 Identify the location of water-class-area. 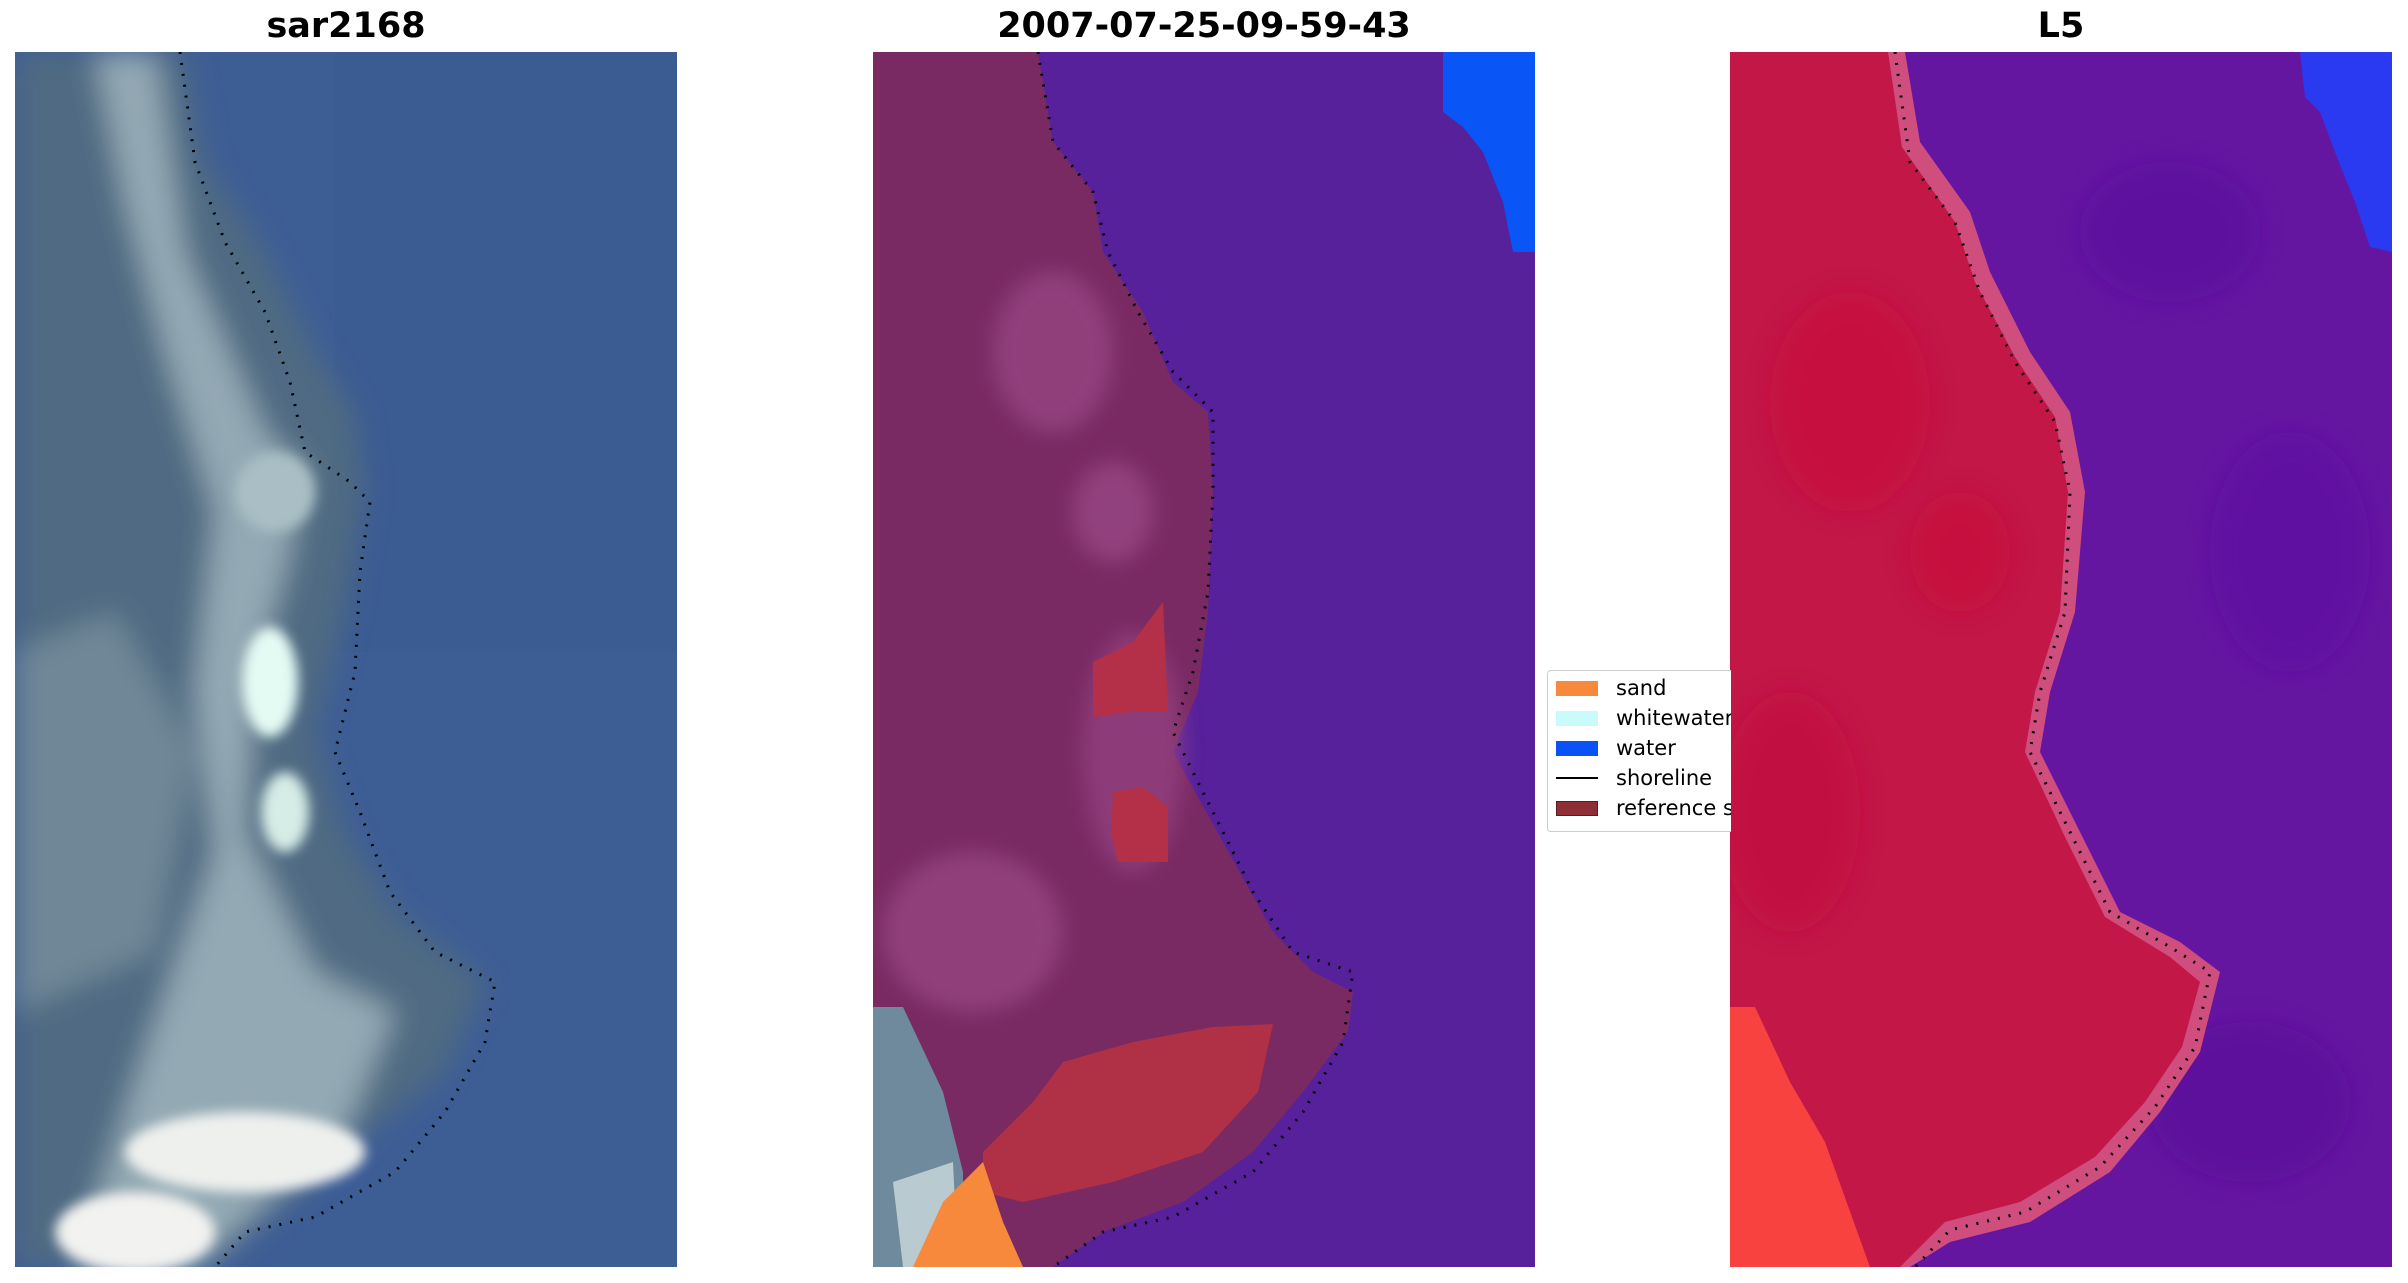
(1489, 152).